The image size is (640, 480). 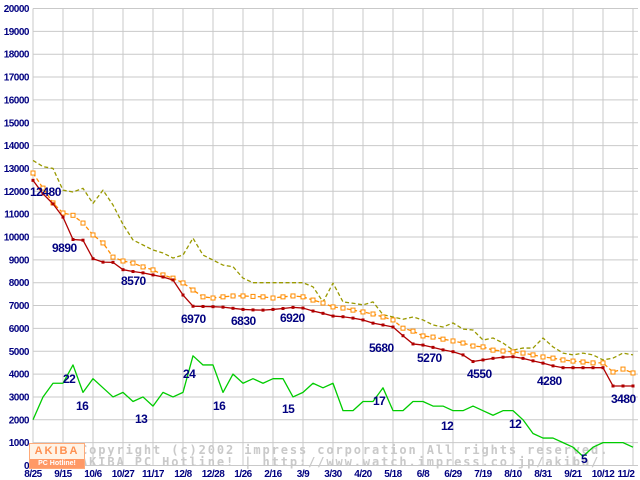 What do you see at coordinates (453, 474) in the screenshot?
I see `svg-text: 6/29` at bounding box center [453, 474].